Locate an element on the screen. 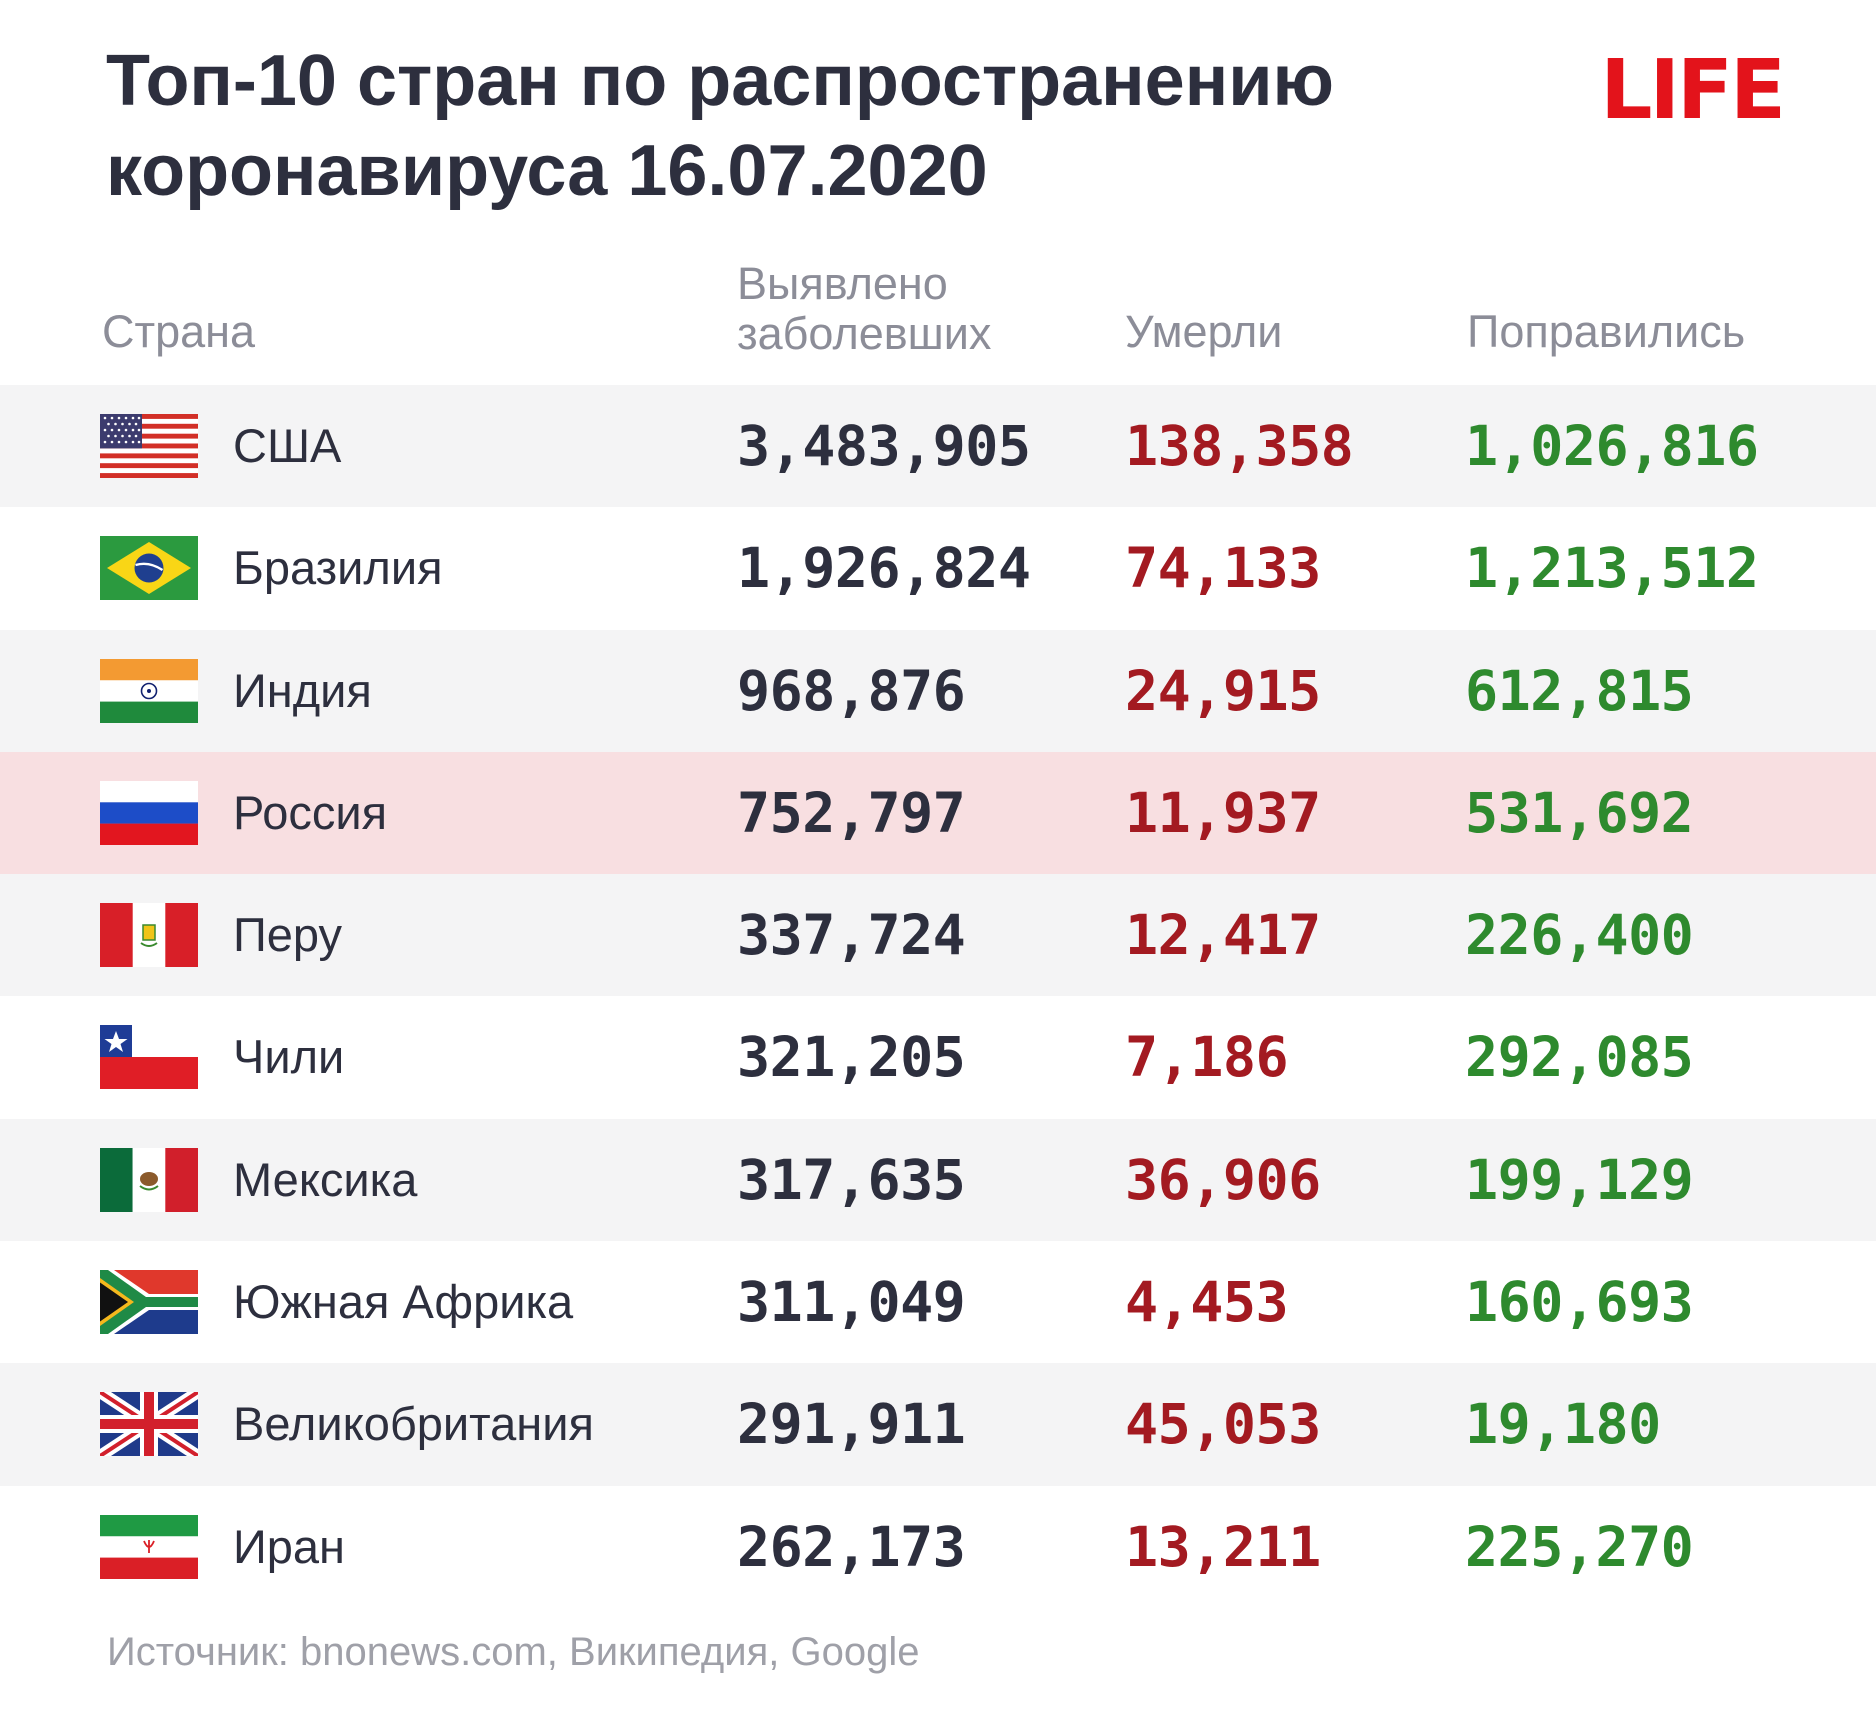 Image resolution: width=1876 pixels, height=1719 pixels. recovered-value: 531,692 is located at coordinates (1579, 812).